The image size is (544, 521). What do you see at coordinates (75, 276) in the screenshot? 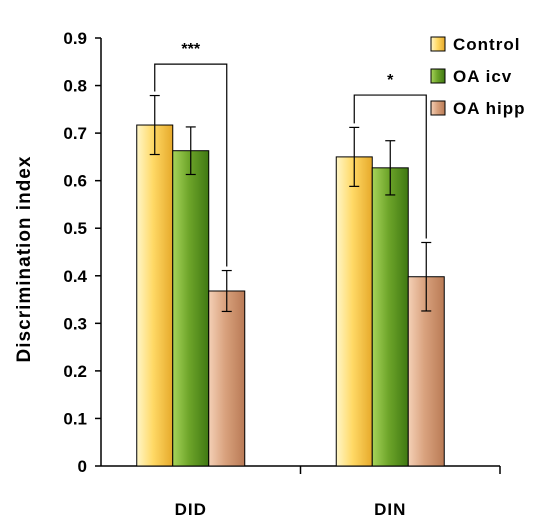
I see `y-tick-label: 0.4` at bounding box center [75, 276].